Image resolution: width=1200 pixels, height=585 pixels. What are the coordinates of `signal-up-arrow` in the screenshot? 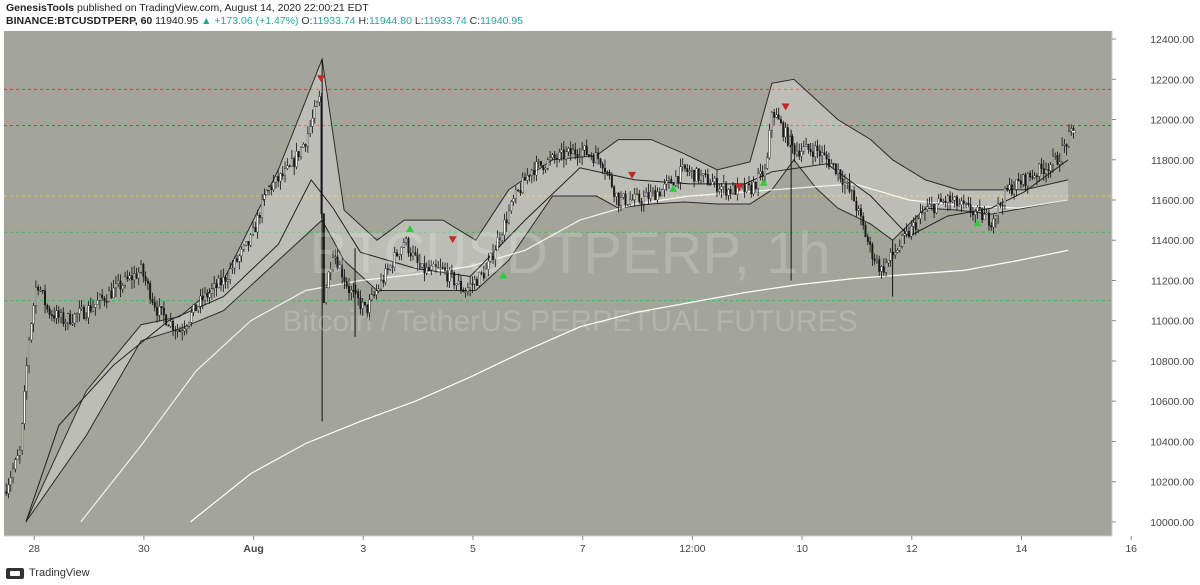 It's located at (673, 188).